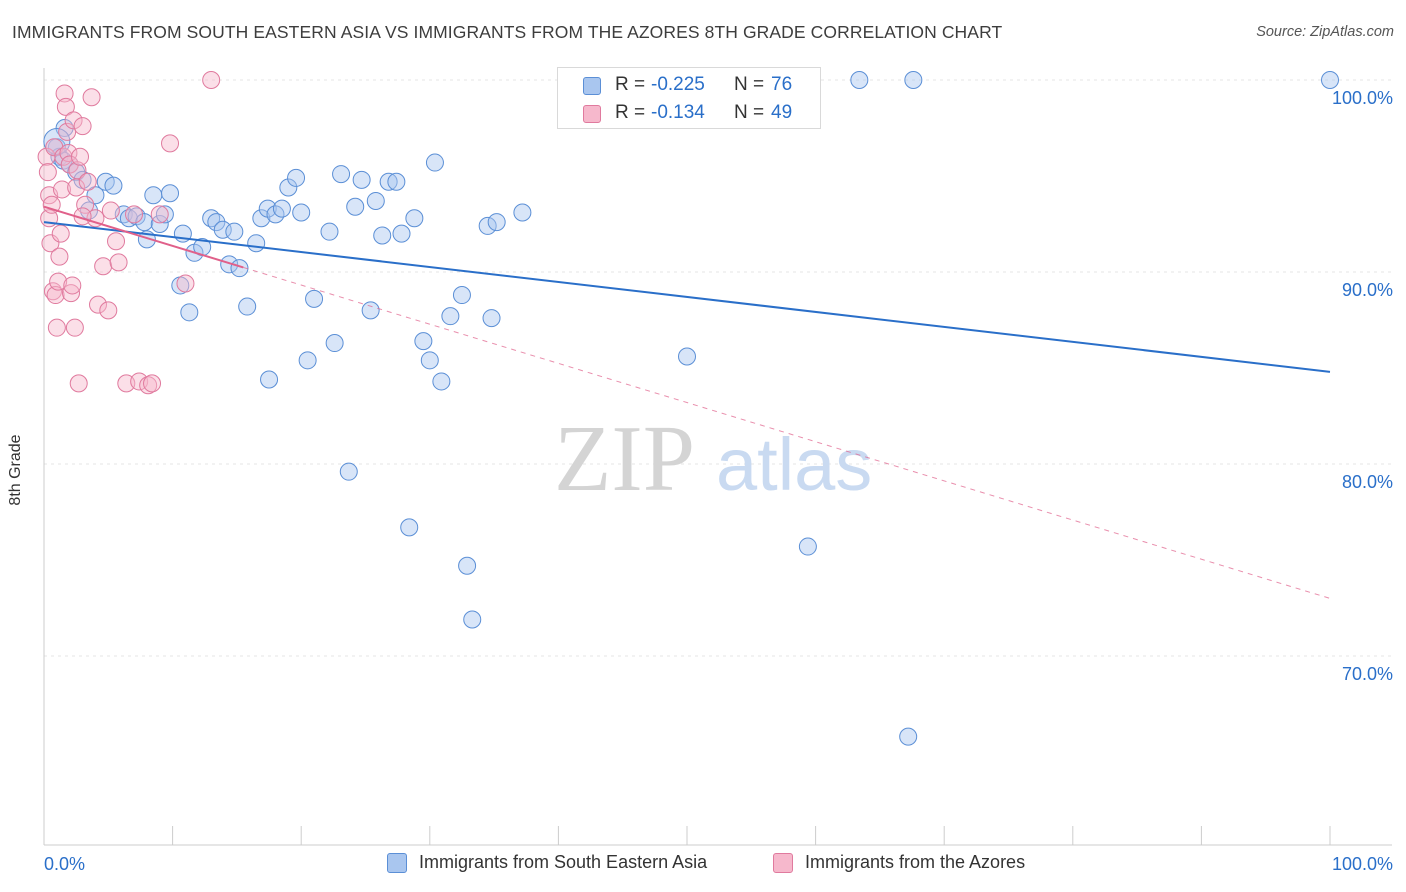  I want to click on legend-item-azores: Immigrants from the Azores, so click(899, 862).